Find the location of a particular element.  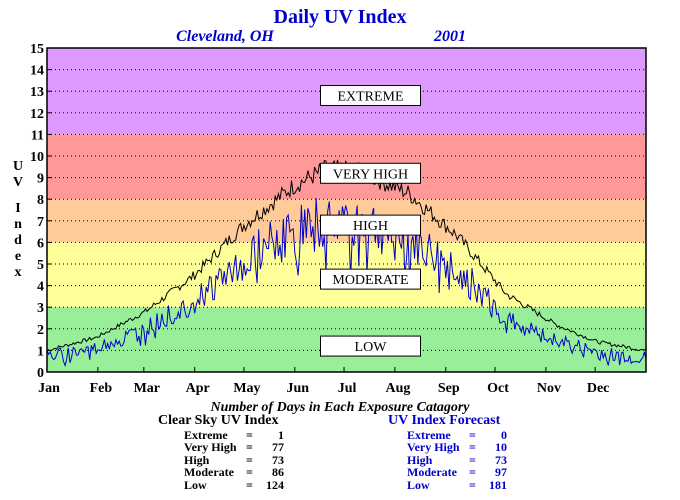

chart-location: Cleveland, OH is located at coordinates (225, 36).